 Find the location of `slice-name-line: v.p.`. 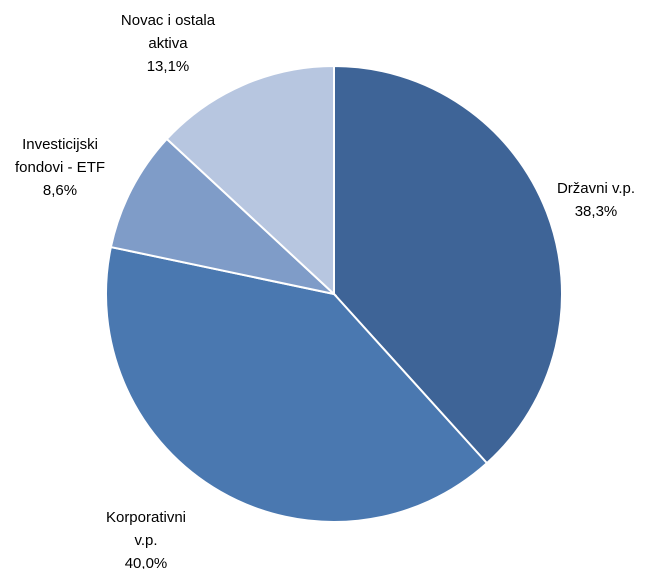

slice-name-line: v.p. is located at coordinates (145, 540).